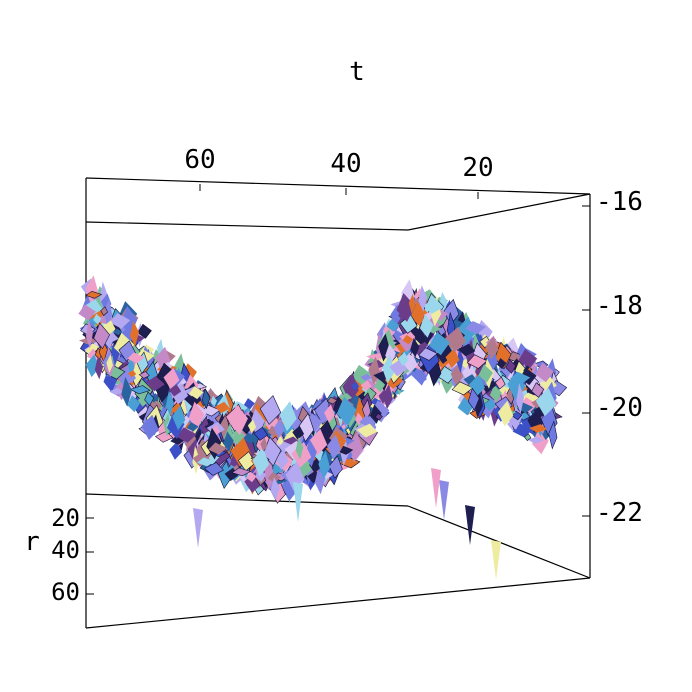 The width and height of the screenshot is (692, 692). Describe the element at coordinates (345, 164) in the screenshot. I see `t-tick-label: 40` at that location.